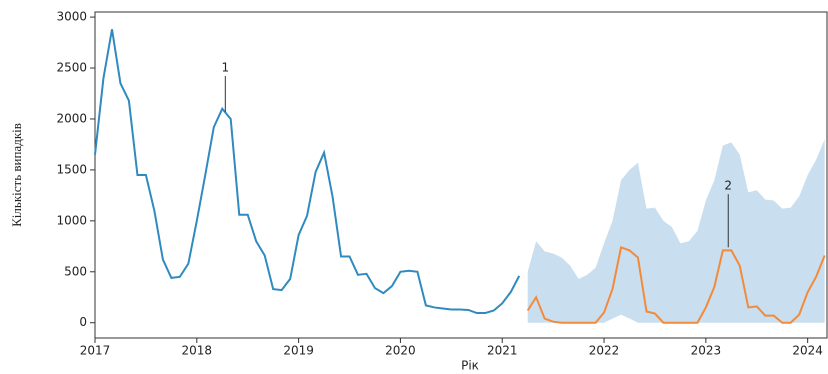  I want to click on y-tick-label: 0, so click(83, 322).